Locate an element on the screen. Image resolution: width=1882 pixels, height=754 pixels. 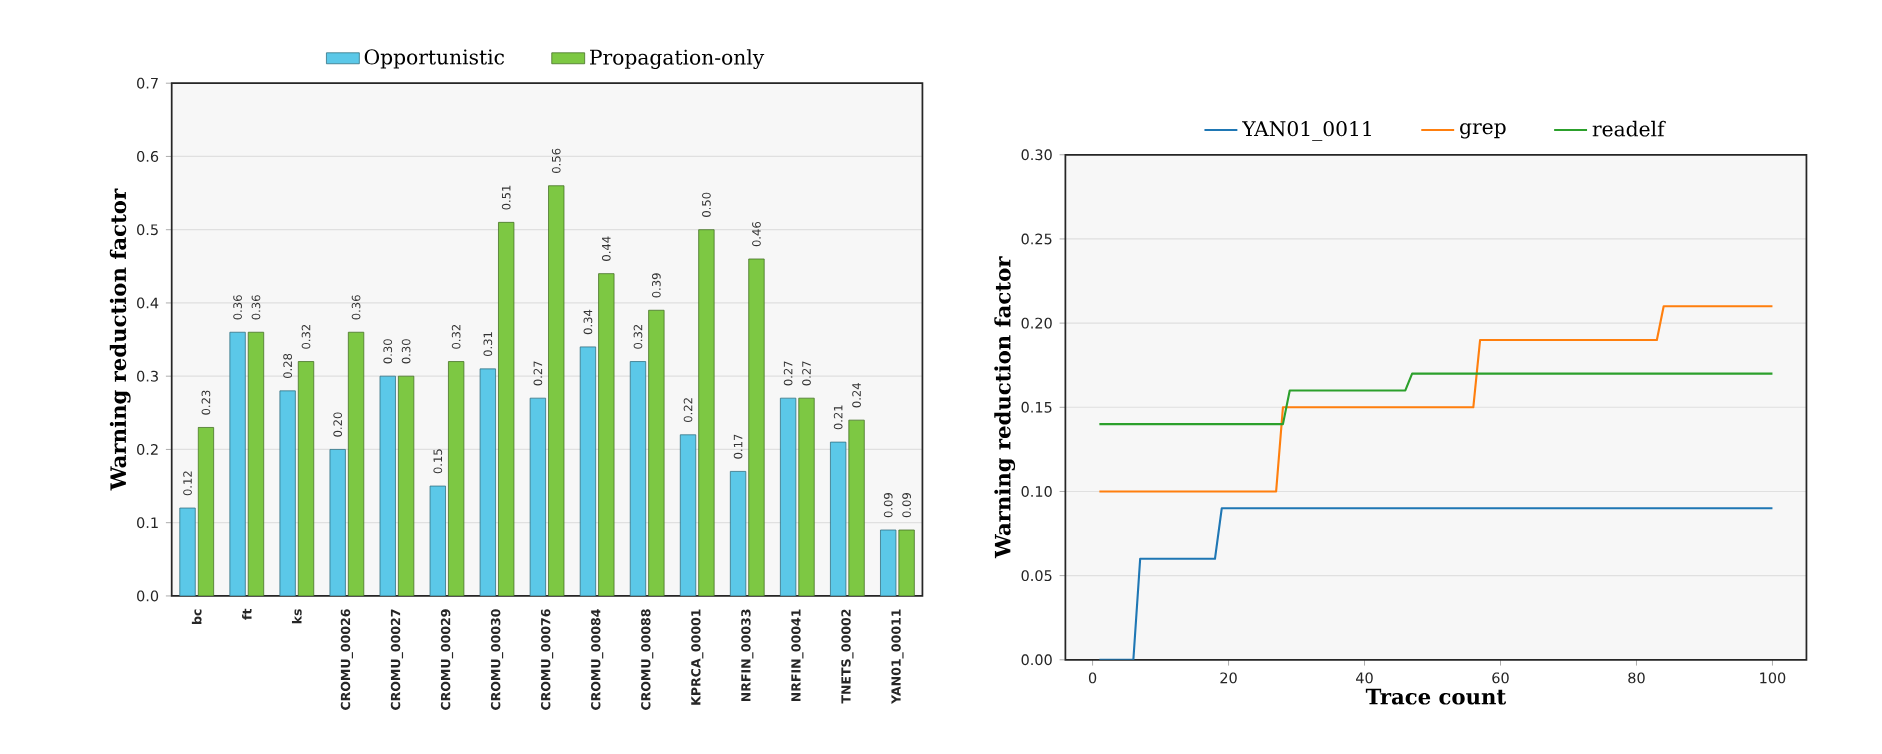
legend-label: YAN01_0011 is located at coordinates (1306, 130).